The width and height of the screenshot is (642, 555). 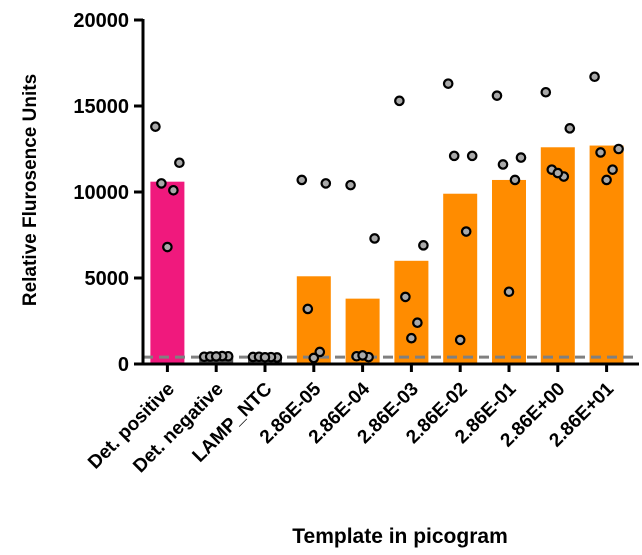 What do you see at coordinates (101, 107) in the screenshot?
I see `y-tick-label-3: 15000` at bounding box center [101, 107].